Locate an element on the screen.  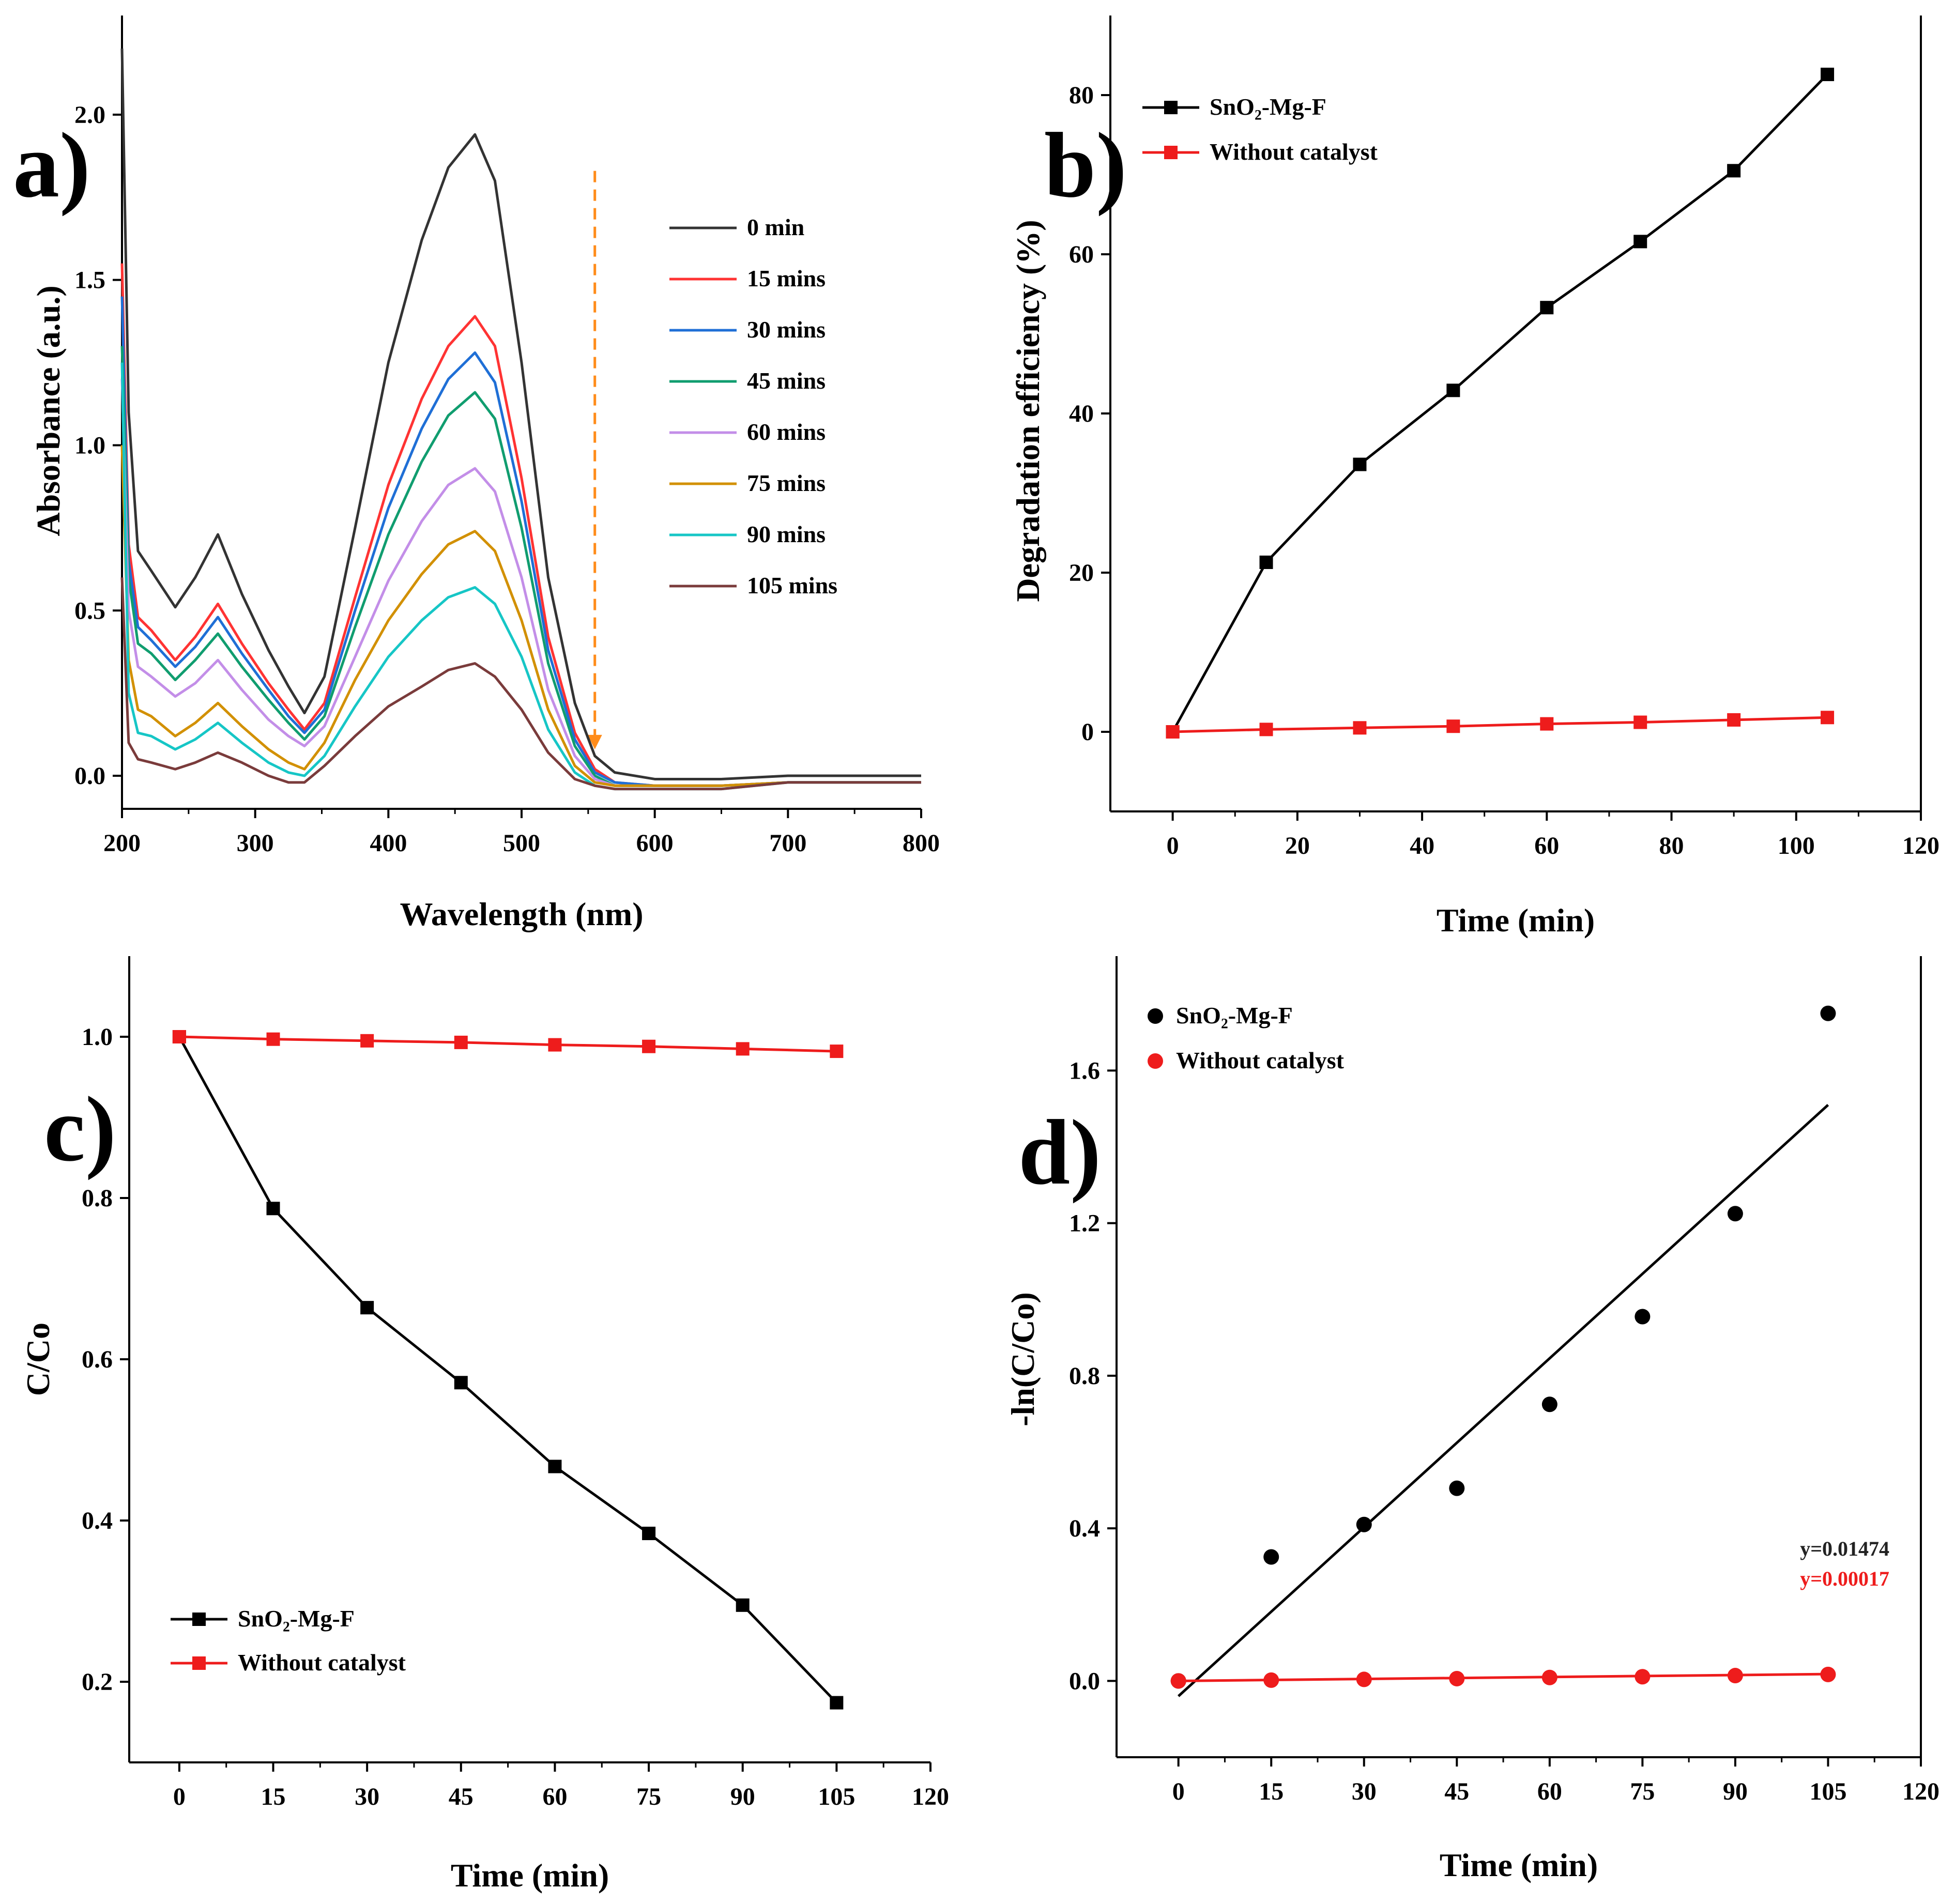
x-tick-label: 105 is located at coordinates (1827, 1791).